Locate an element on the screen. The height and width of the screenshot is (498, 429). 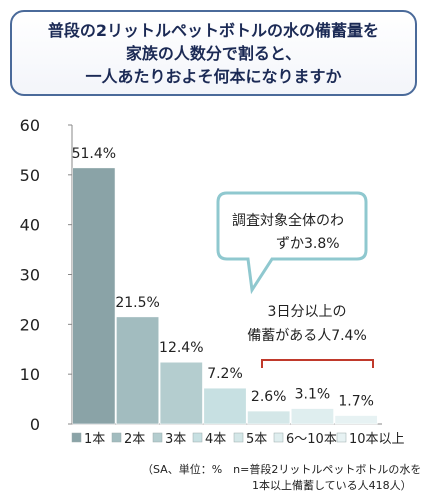
legend-label-7: 10本以上 is located at coordinates (377, 439).